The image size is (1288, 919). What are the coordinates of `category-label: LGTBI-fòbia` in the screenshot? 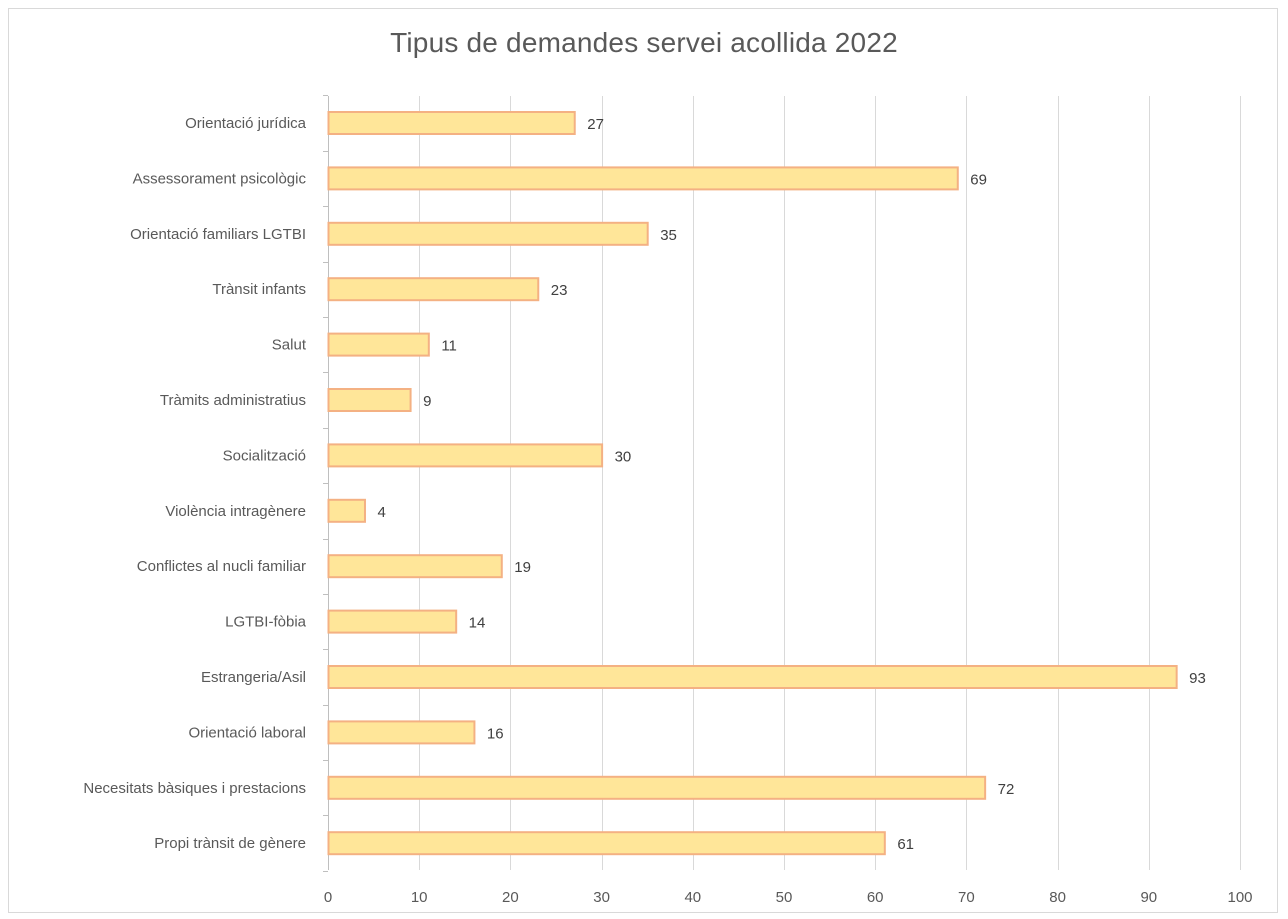 It's located at (266, 622).